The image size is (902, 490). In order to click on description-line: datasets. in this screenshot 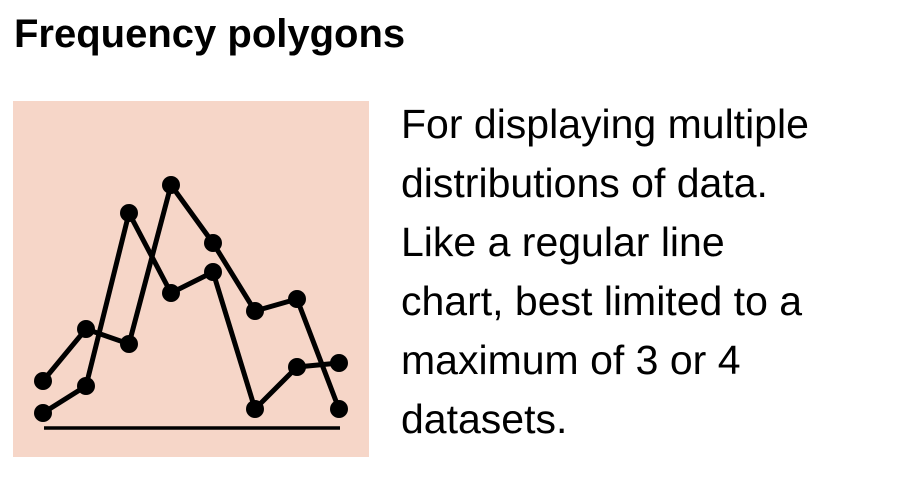, I will do `click(484, 419)`.